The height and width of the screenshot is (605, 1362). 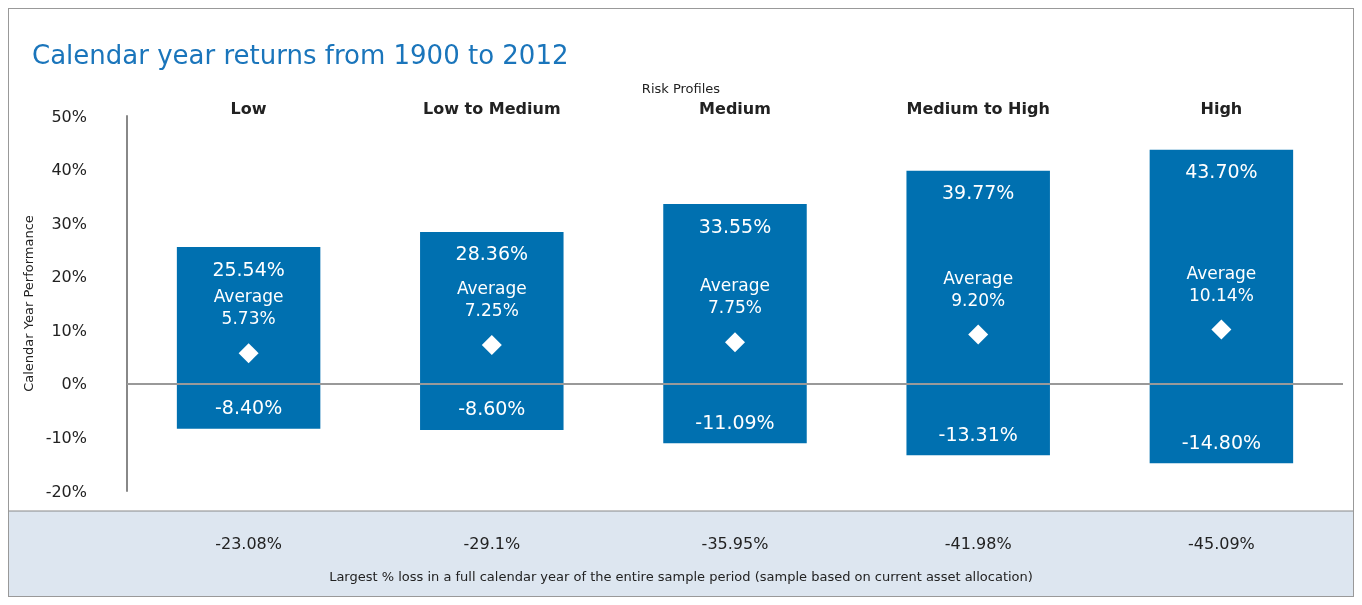 What do you see at coordinates (248, 108) in the screenshot?
I see `x-tick-label: Low` at bounding box center [248, 108].